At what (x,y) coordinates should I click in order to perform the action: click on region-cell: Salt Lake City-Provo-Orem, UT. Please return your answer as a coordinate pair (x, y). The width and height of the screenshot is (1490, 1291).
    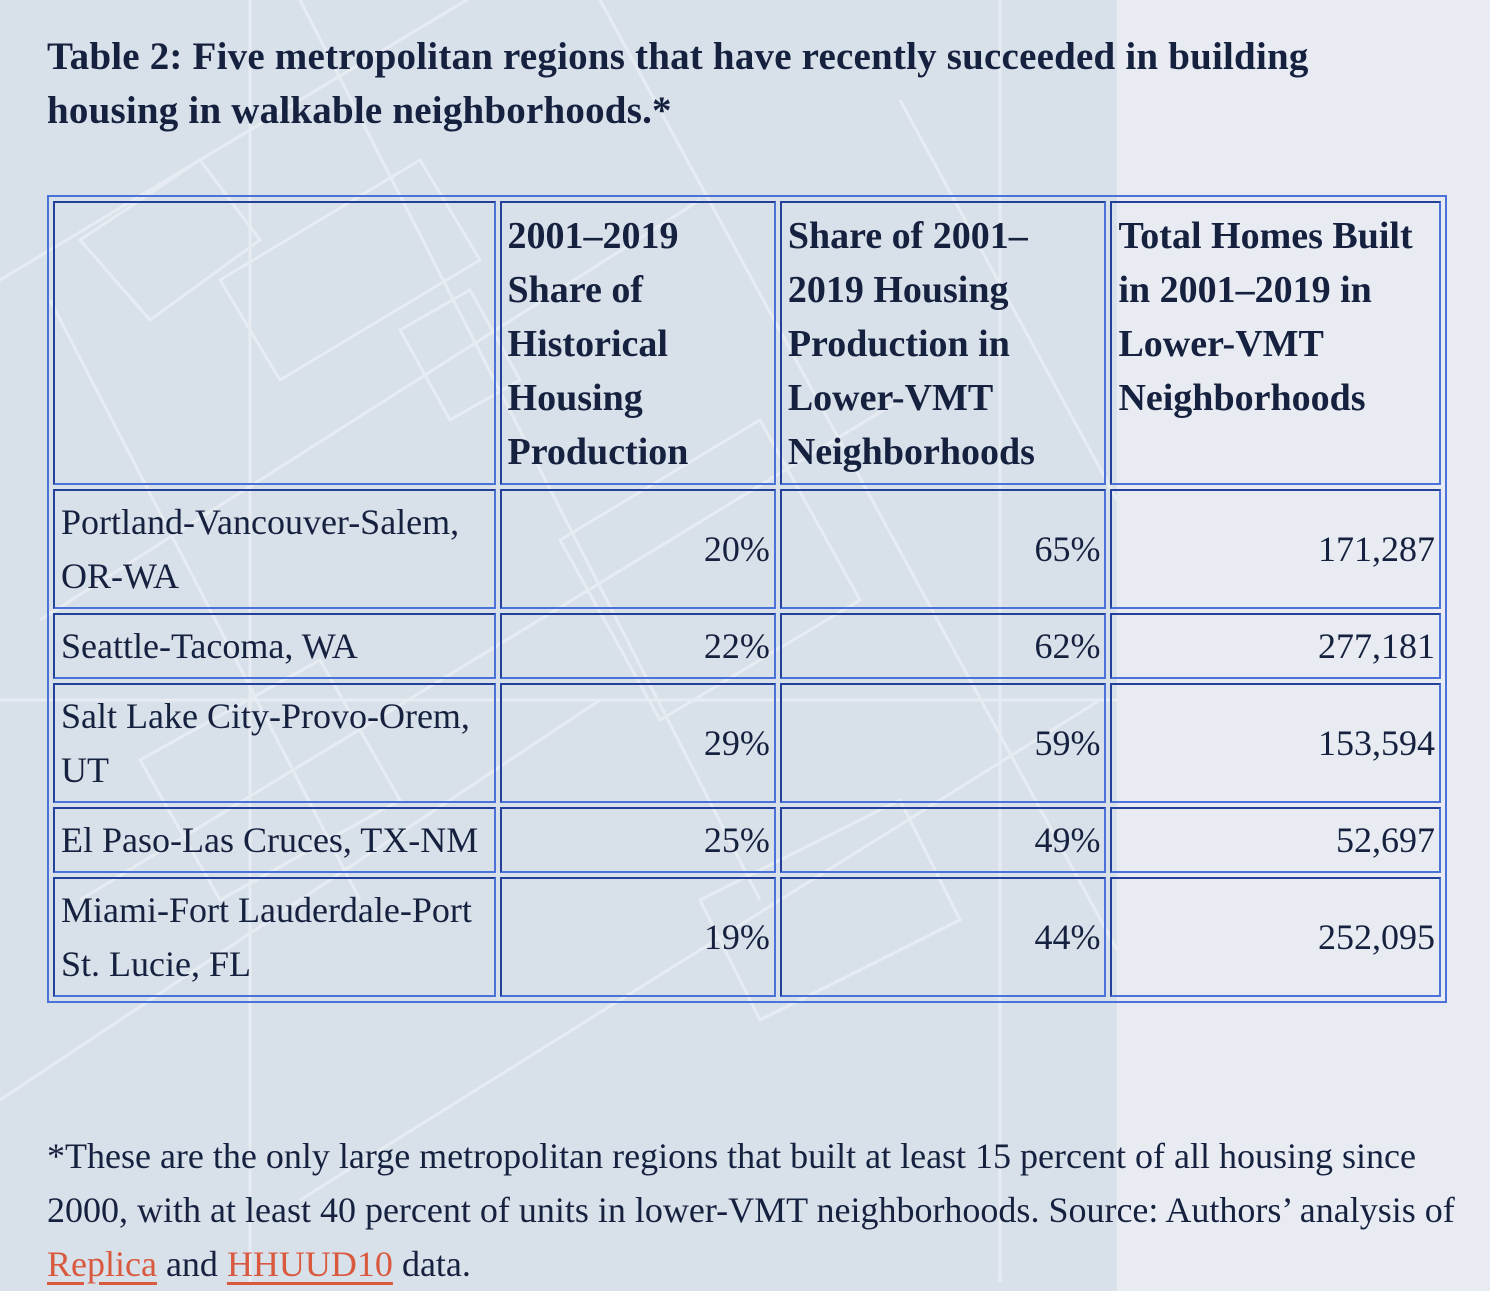
    Looking at the image, I should click on (274, 743).